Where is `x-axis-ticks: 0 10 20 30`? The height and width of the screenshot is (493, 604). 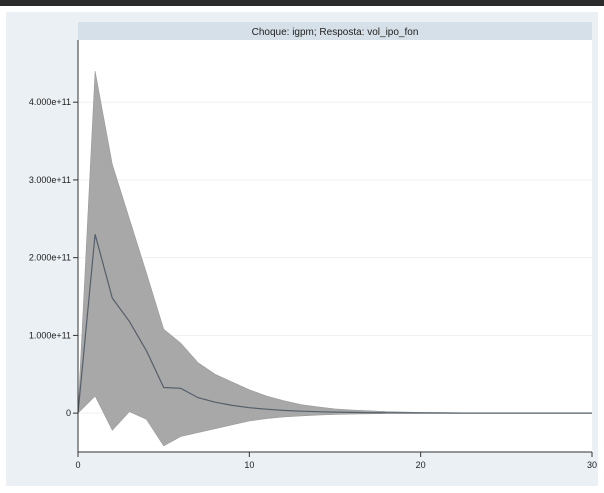
x-axis-ticks: 0 10 20 30 is located at coordinates (336, 461).